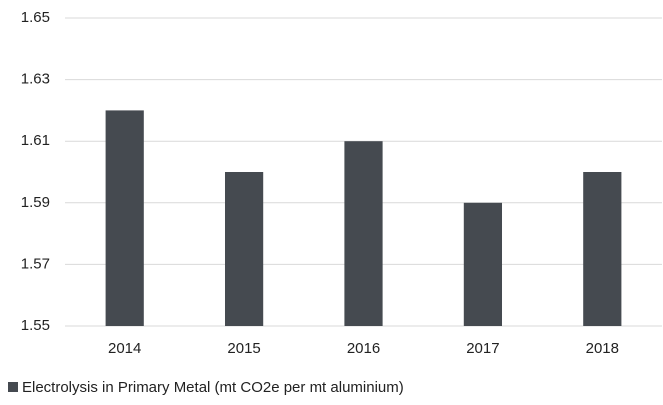 The image size is (663, 405). What do you see at coordinates (35, 140) in the screenshot?
I see `y-tick-label: 1.61` at bounding box center [35, 140].